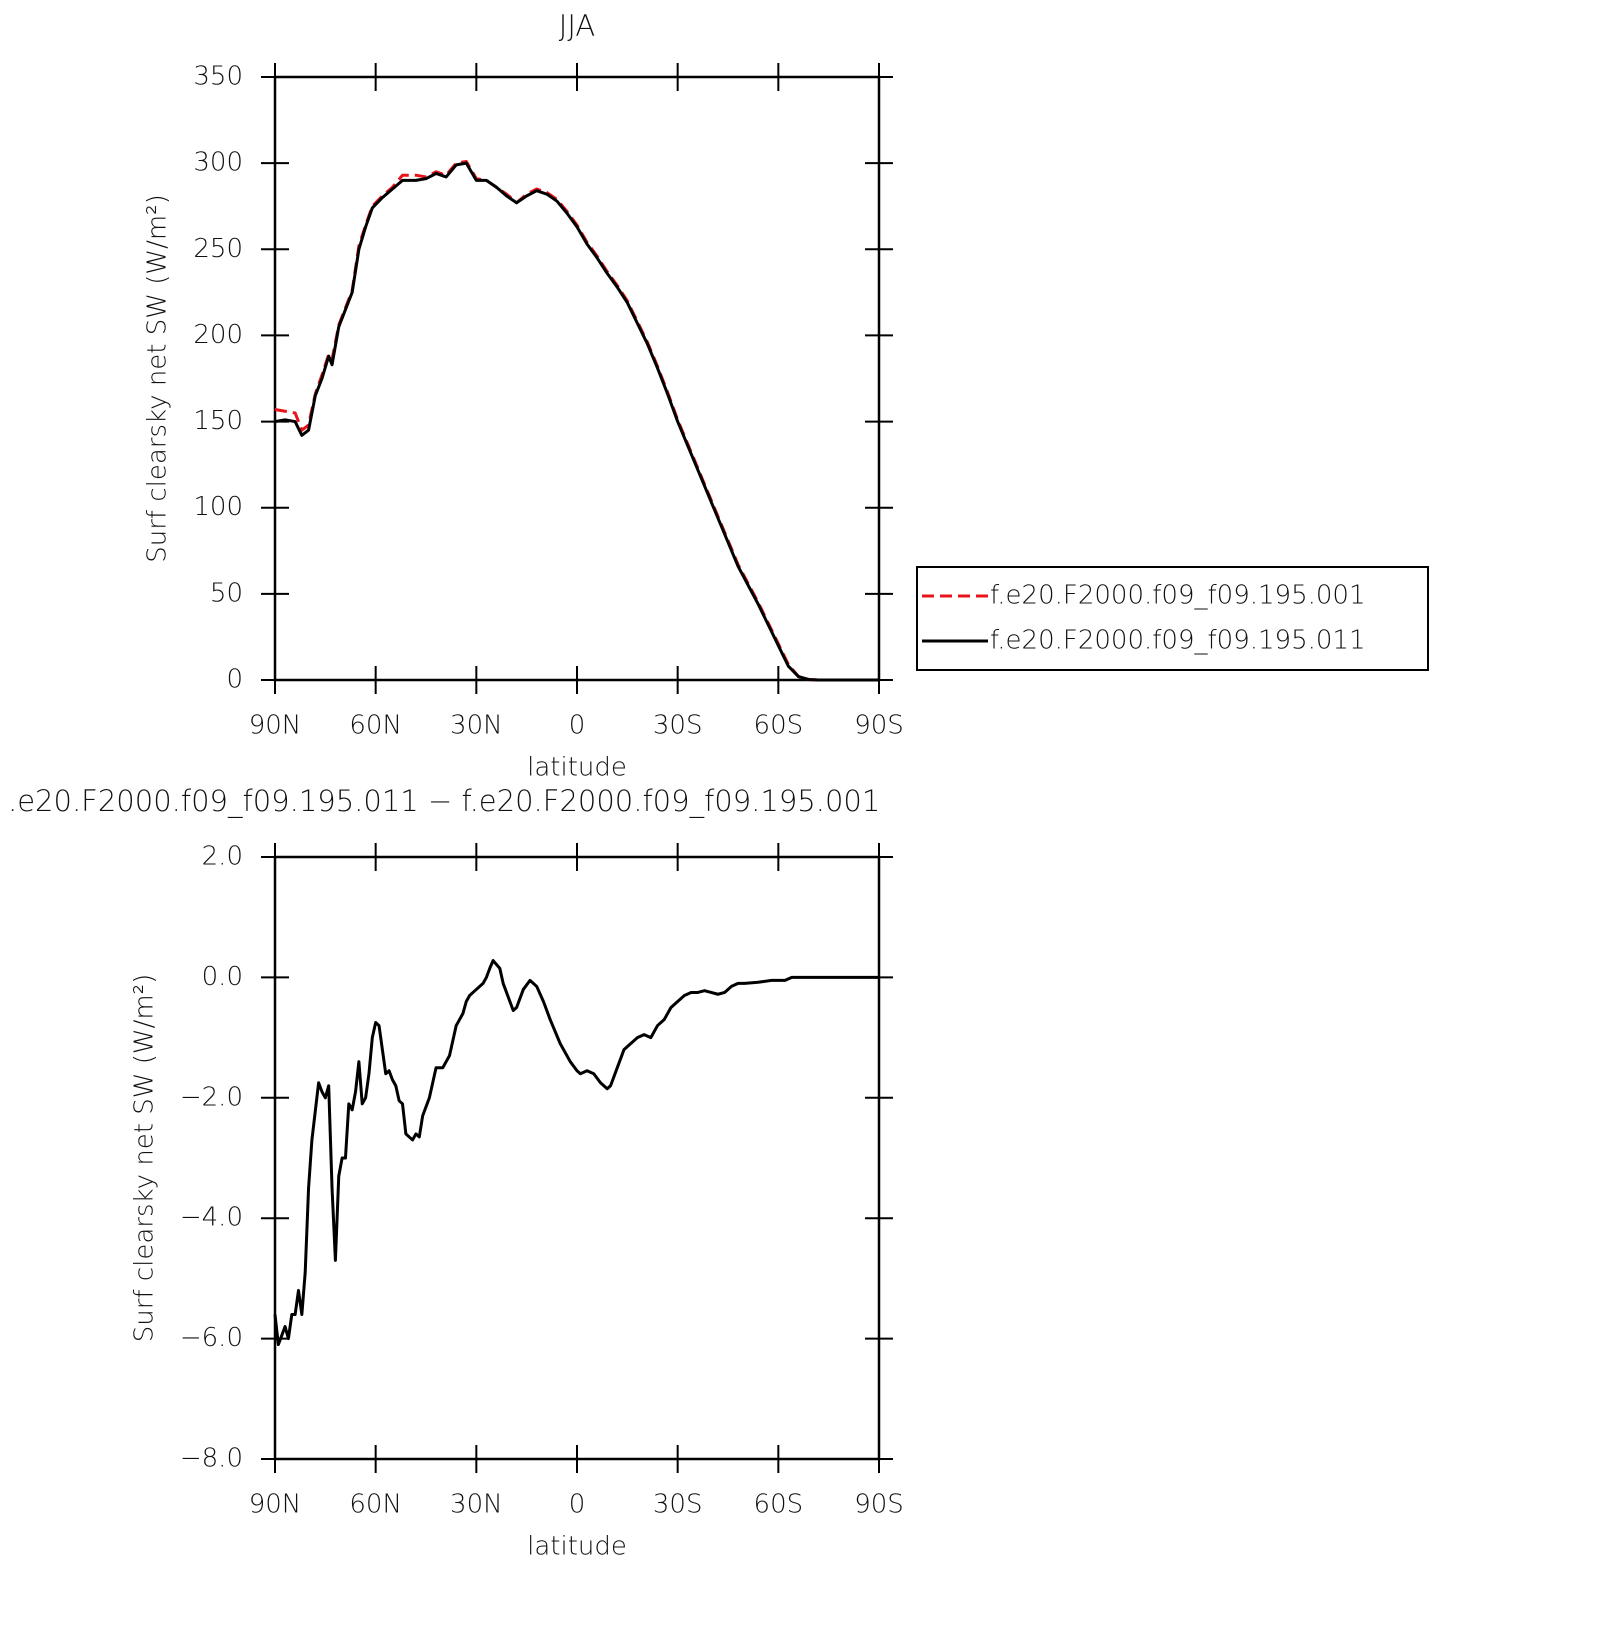 The height and width of the screenshot is (1645, 1602). What do you see at coordinates (1172, 618) in the screenshot?
I see `legend-box` at bounding box center [1172, 618].